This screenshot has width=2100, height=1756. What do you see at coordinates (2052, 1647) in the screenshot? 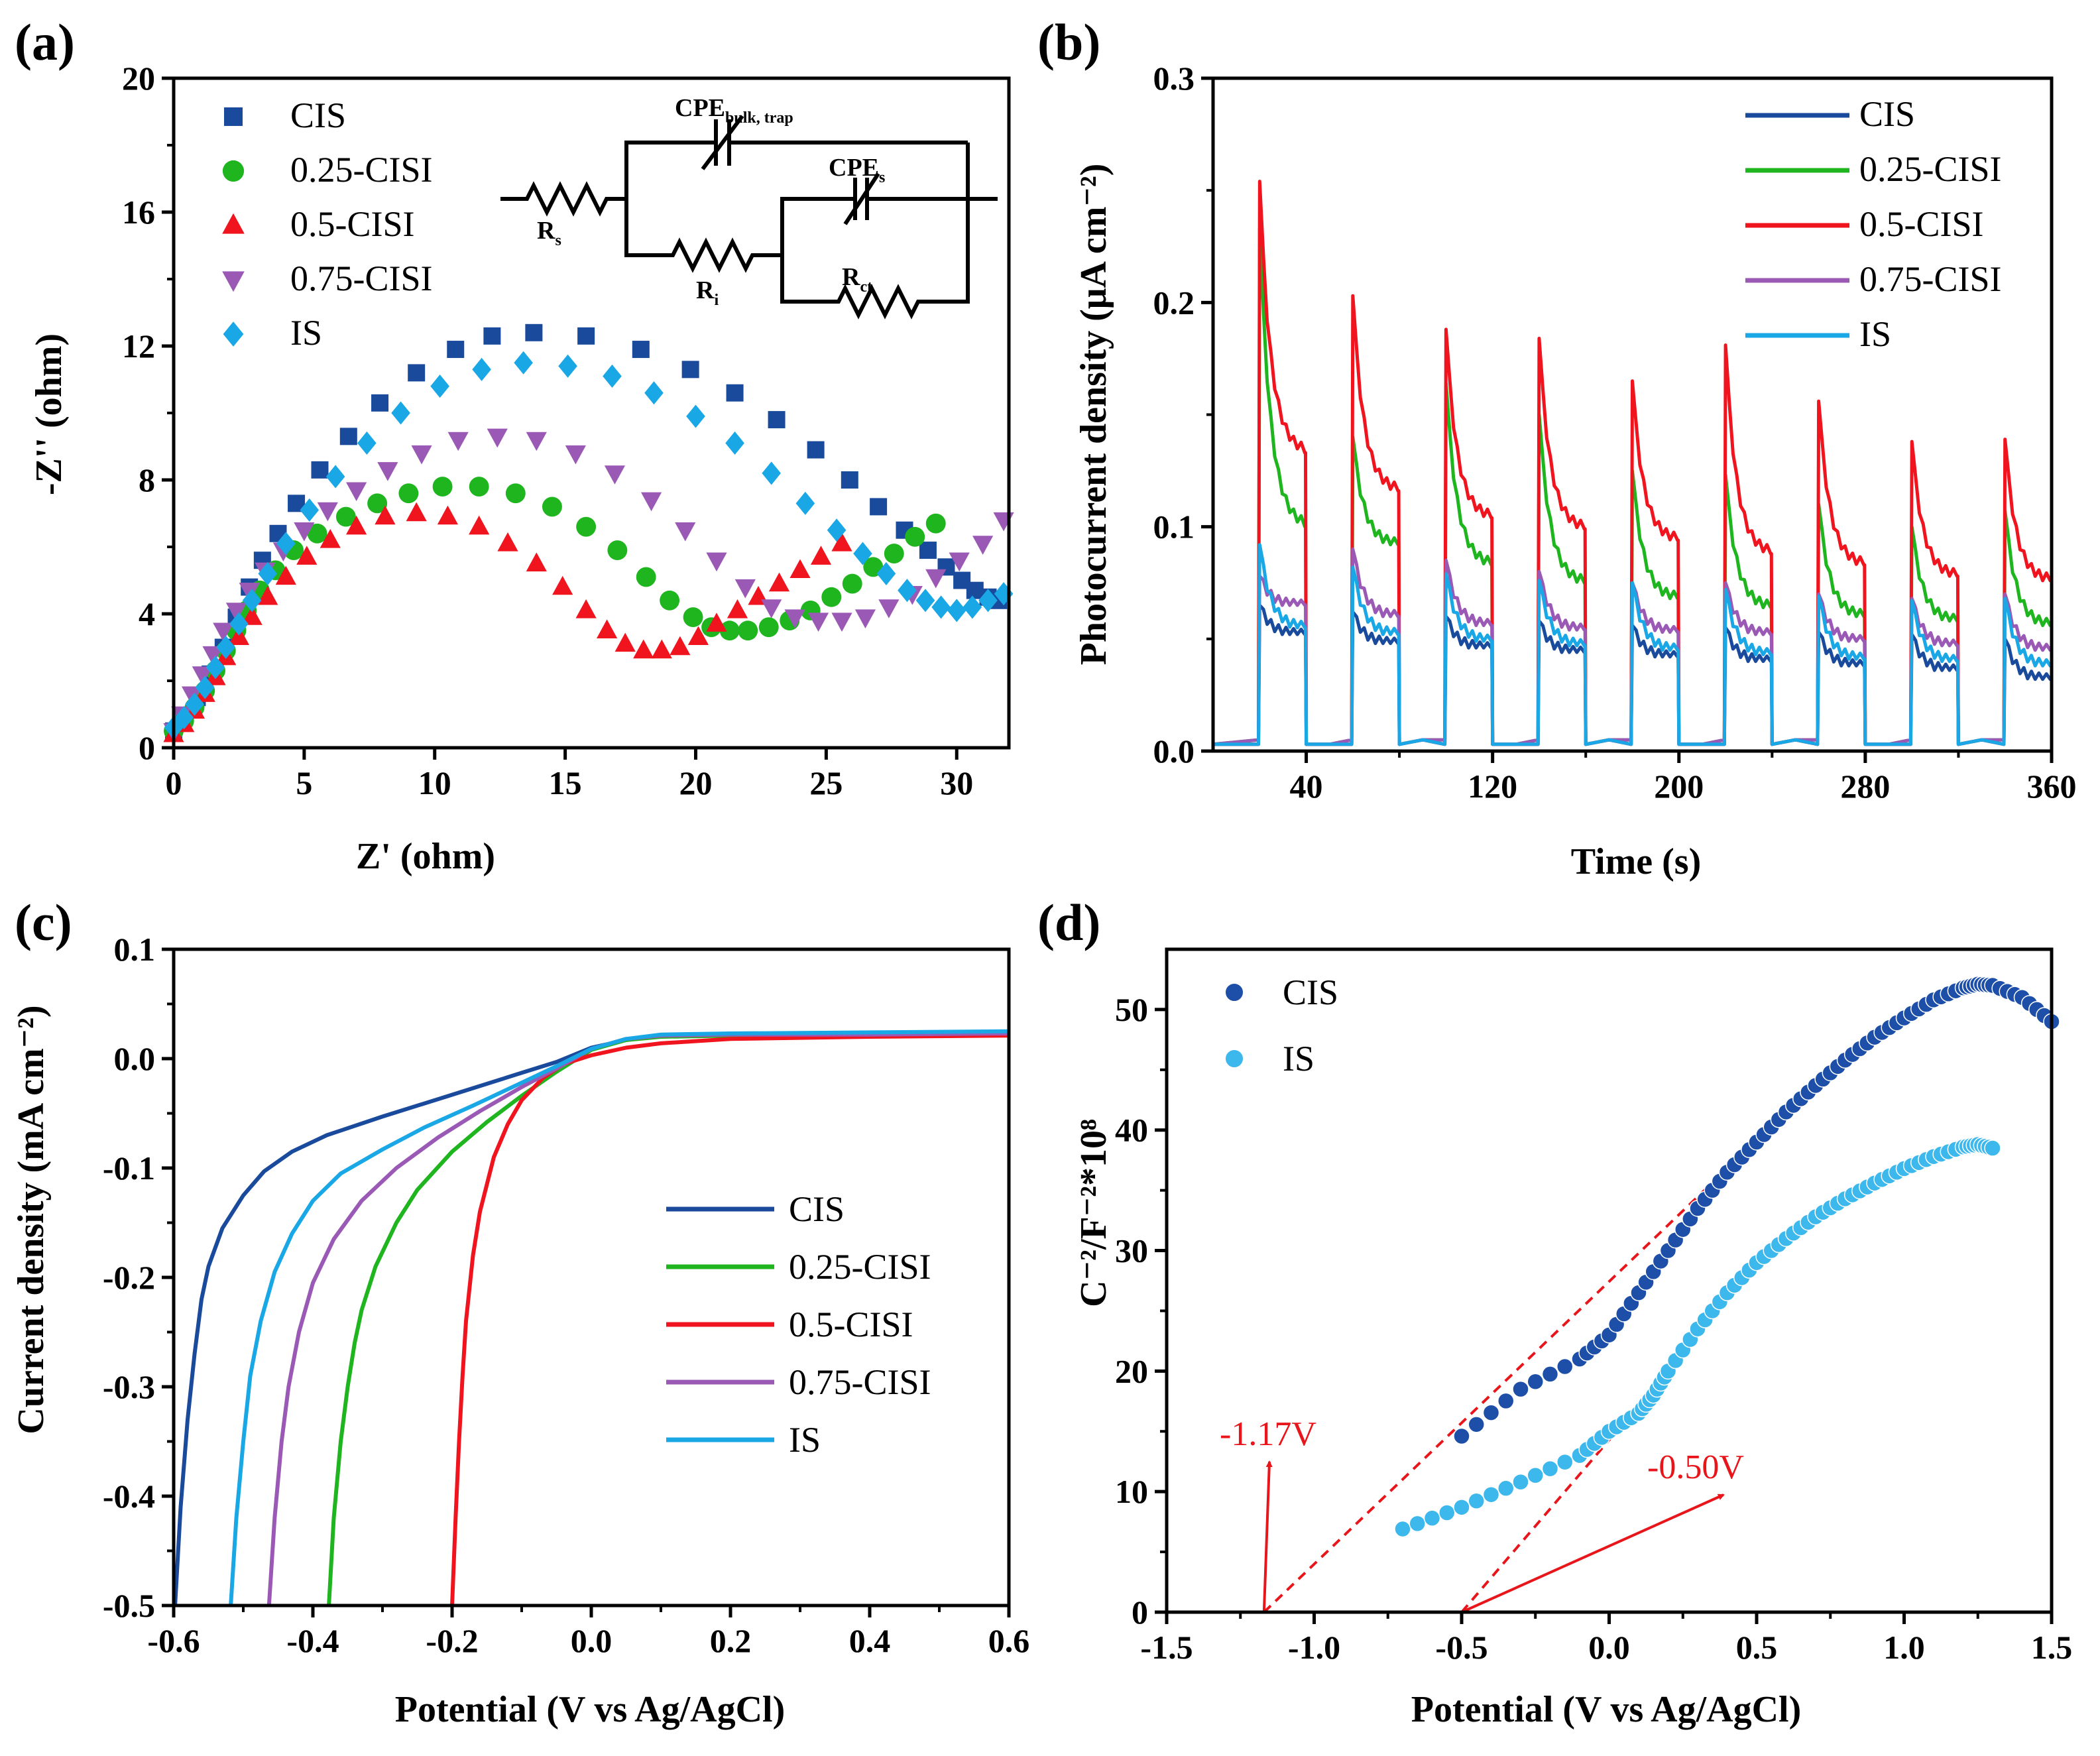
I see `x-tick-label: 1.5` at bounding box center [2052, 1647].